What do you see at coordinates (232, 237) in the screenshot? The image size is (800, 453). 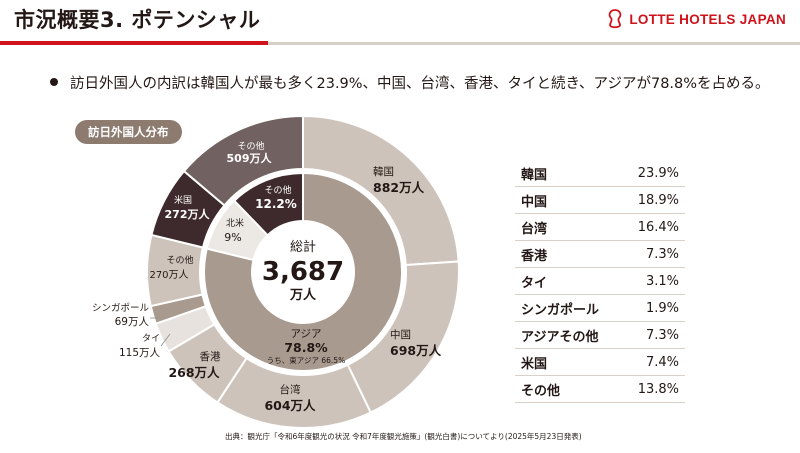 I see `label-northamerica-value: 9%` at bounding box center [232, 237].